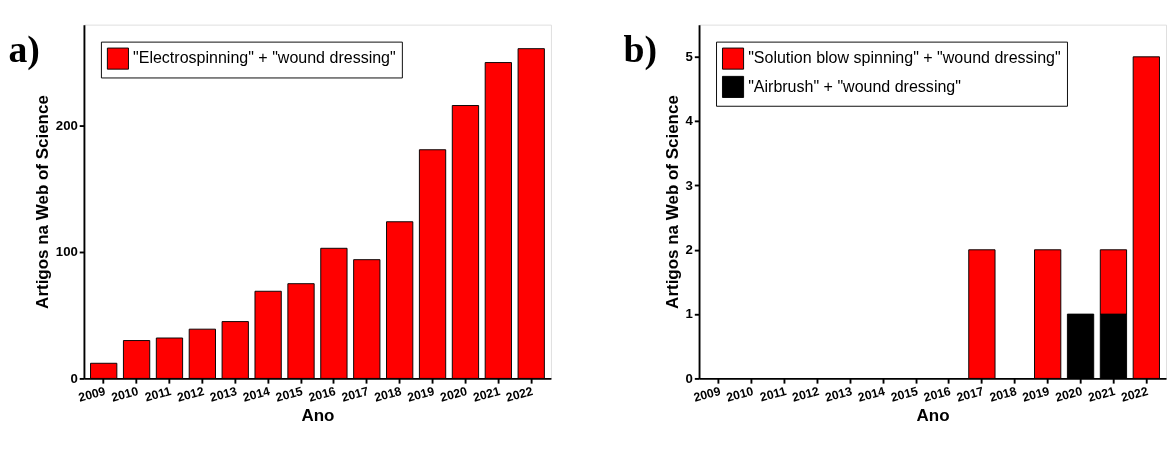 The height and width of the screenshot is (463, 1167). Describe the element at coordinates (689, 121) in the screenshot. I see `y-tick-label: 4` at that location.